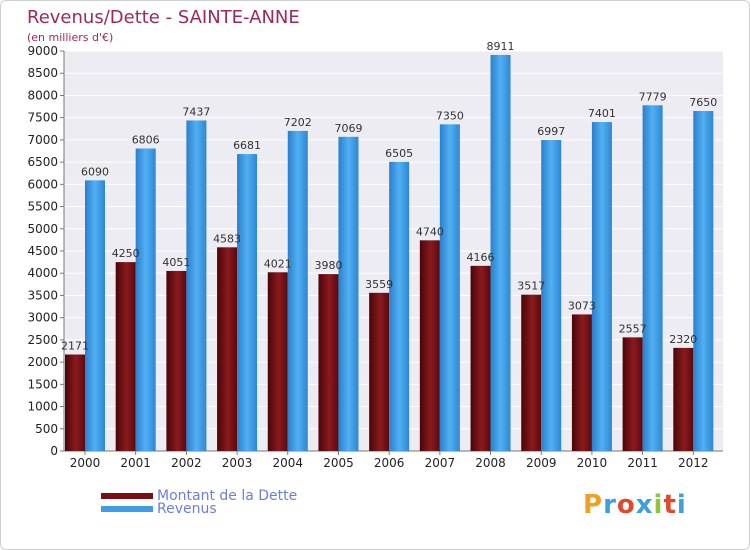 Image resolution: width=750 pixels, height=550 pixels. What do you see at coordinates (127, 496) in the screenshot?
I see `legend-swatch-dette` at bounding box center [127, 496].